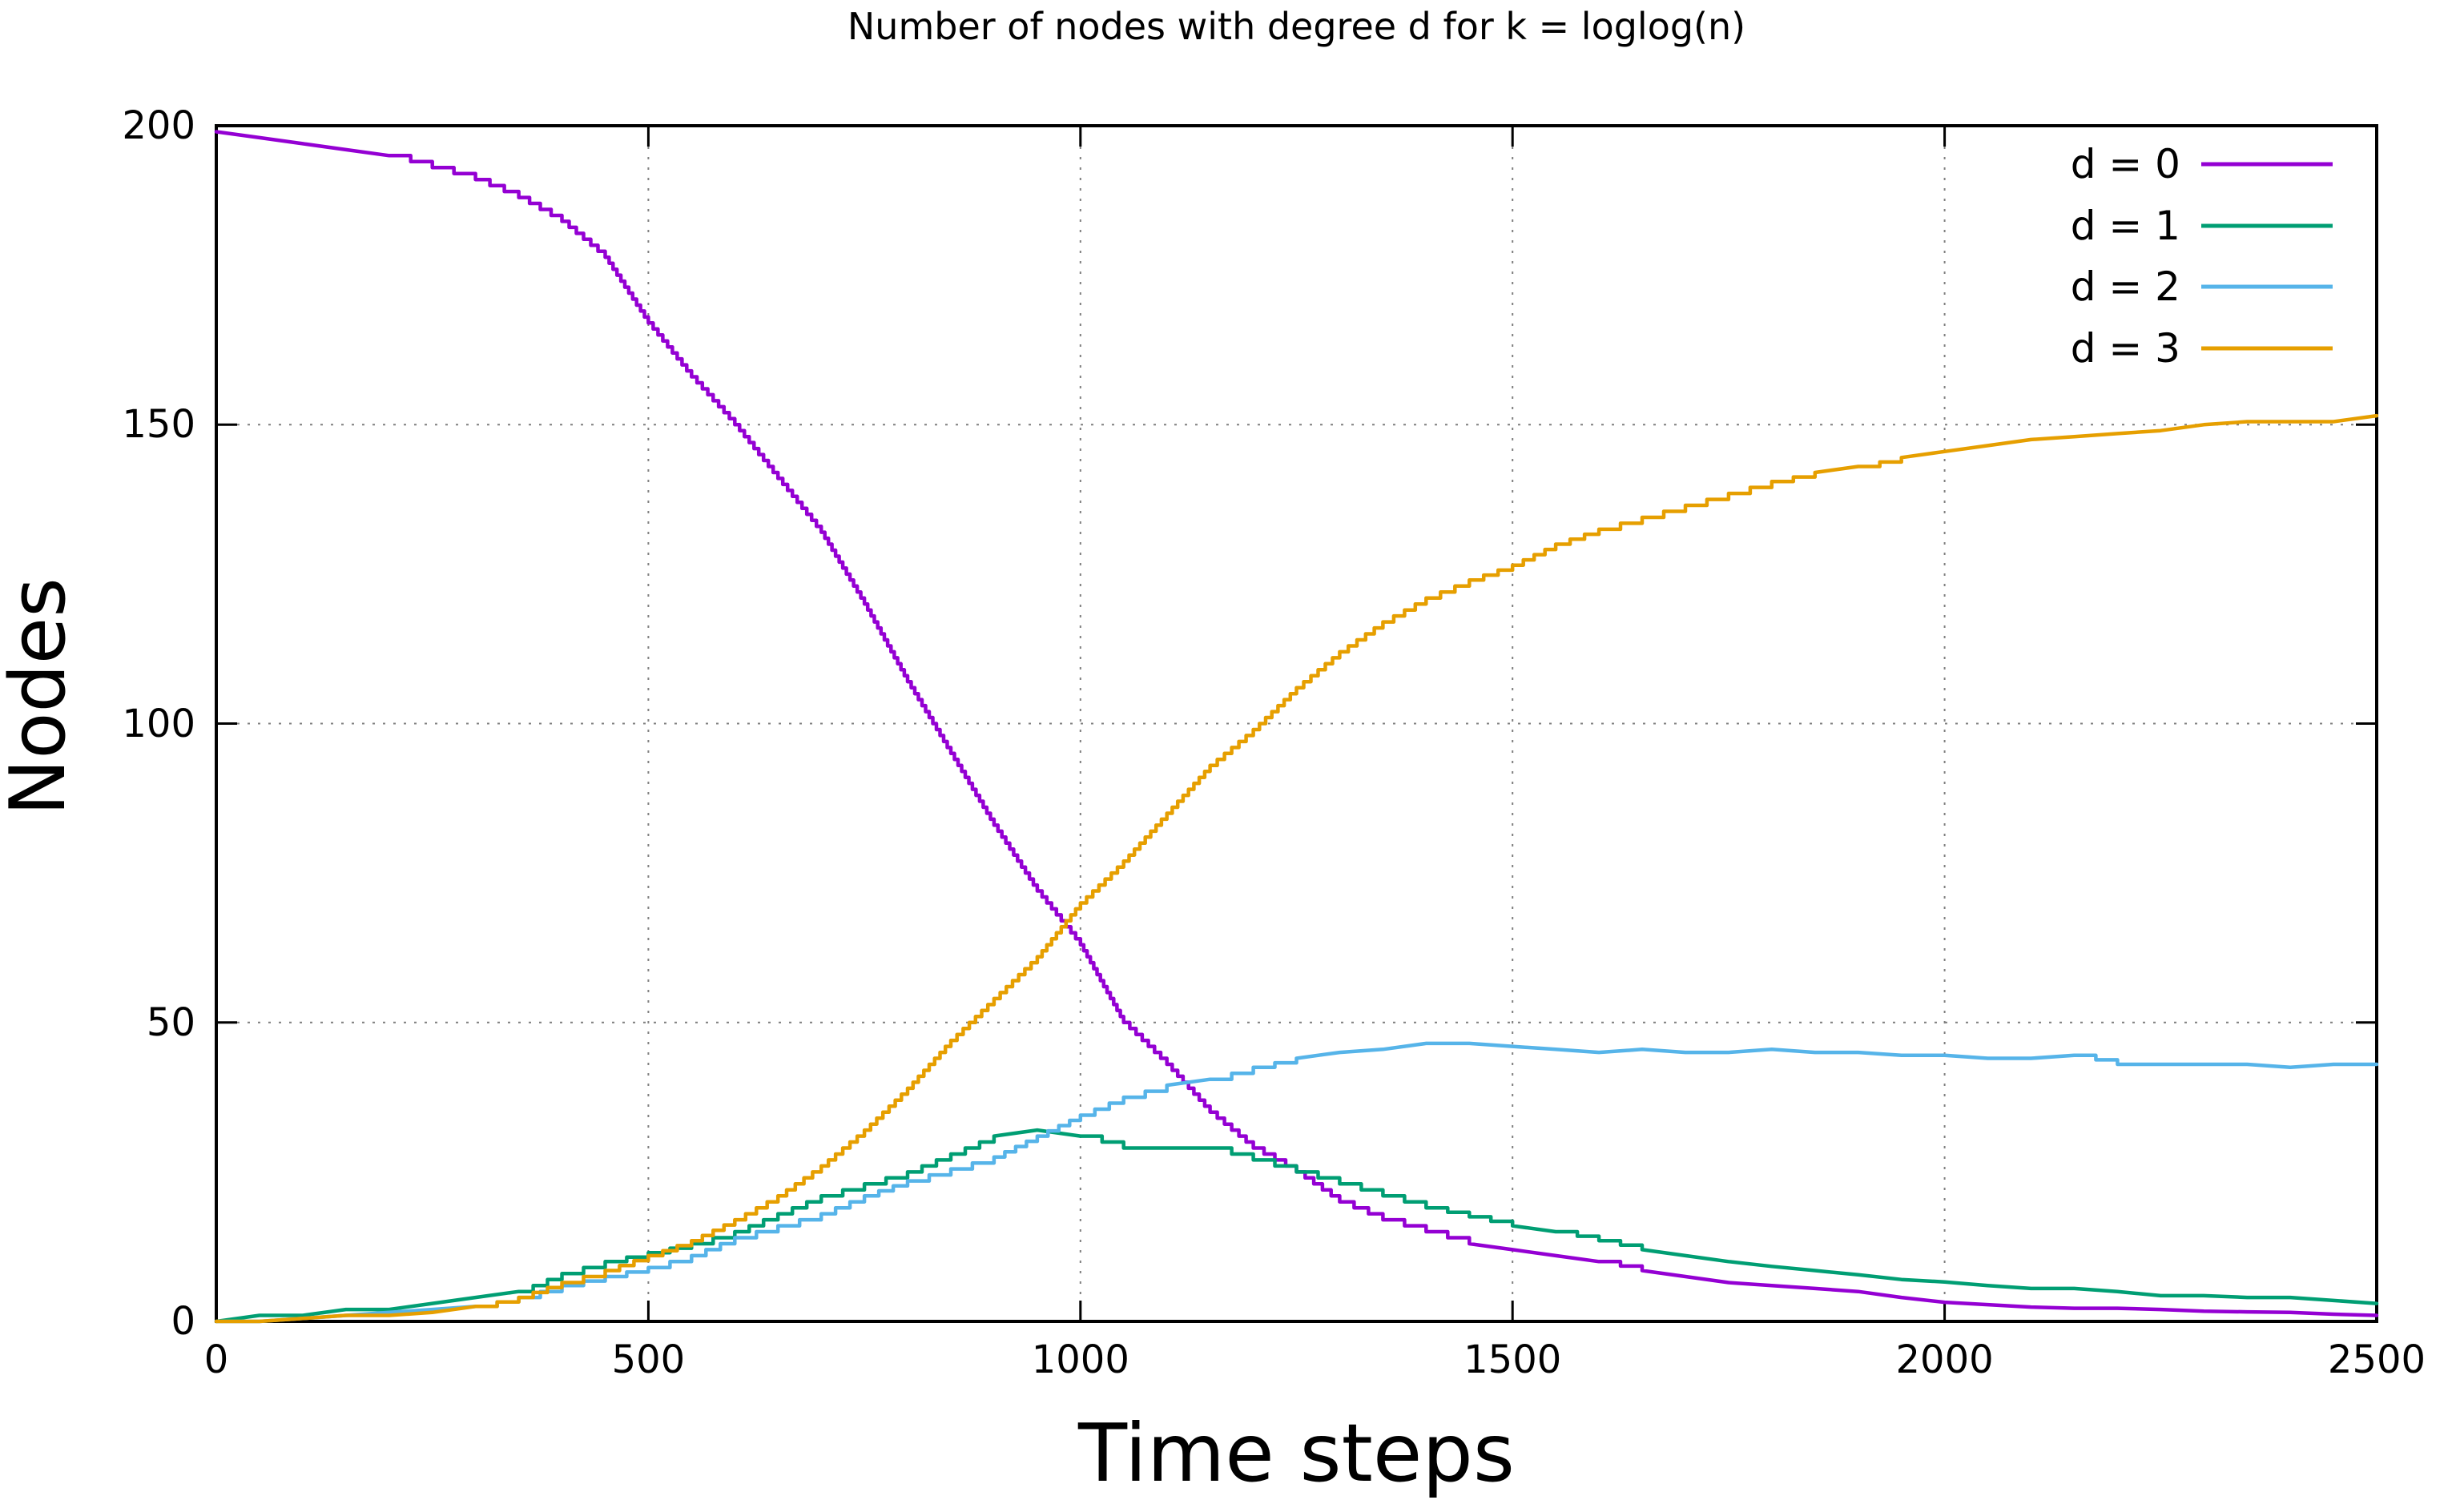  What do you see at coordinates (1944, 1359) in the screenshot?
I see `x-tick-label: 2000` at bounding box center [1944, 1359].